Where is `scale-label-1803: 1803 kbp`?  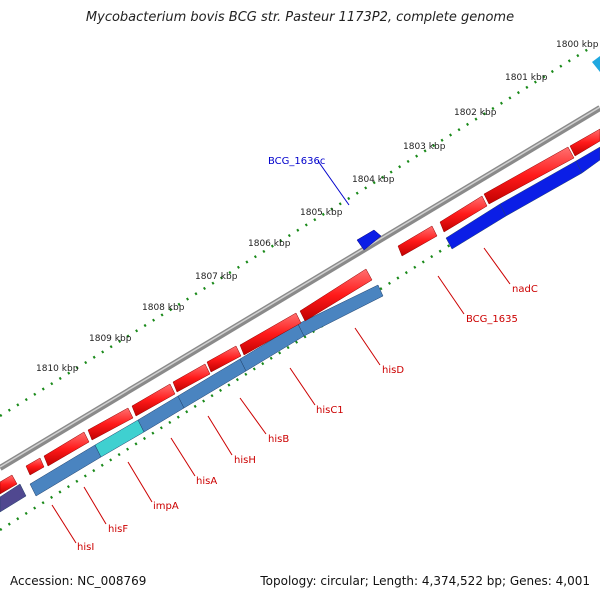
scale-label-1803: 1803 kbp is located at coordinates (424, 147).